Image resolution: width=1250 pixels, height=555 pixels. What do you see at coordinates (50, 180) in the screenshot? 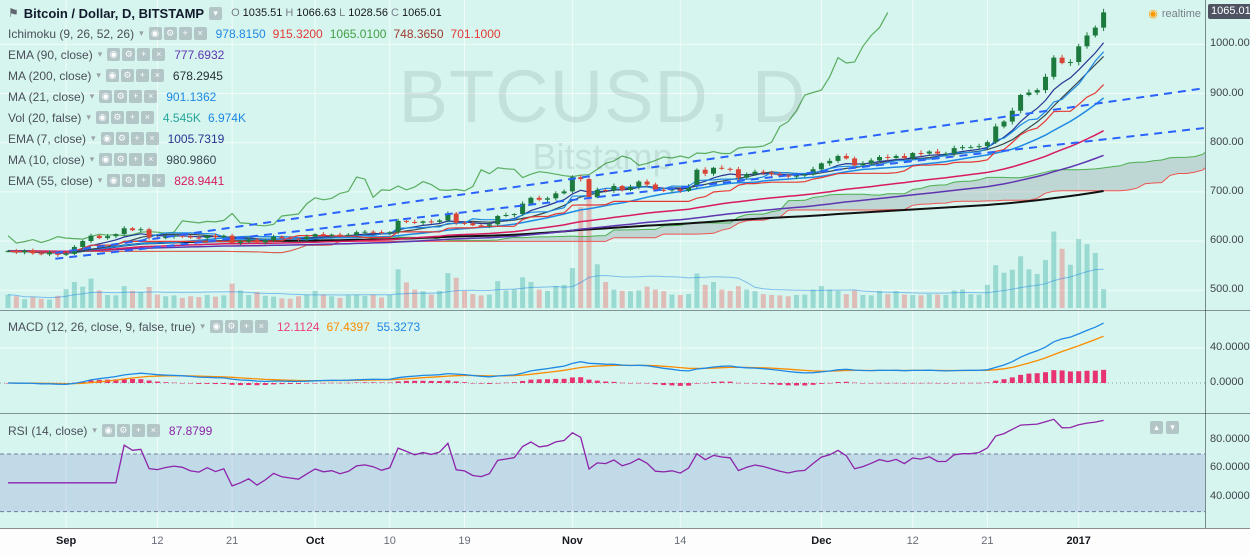
I see `indicator-name: EMA (55, close)` at bounding box center [50, 180].